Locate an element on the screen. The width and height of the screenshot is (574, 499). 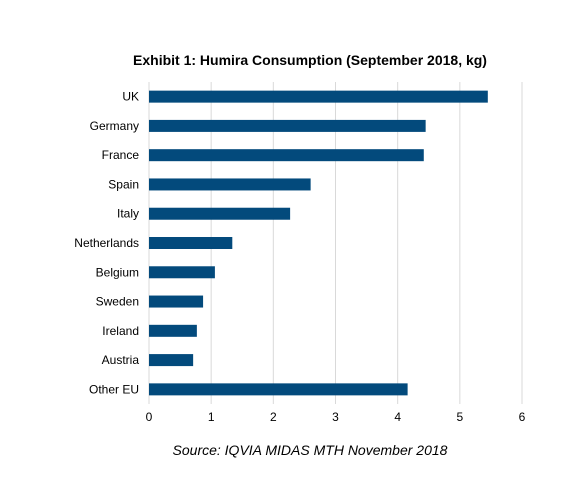
category-label: Spain is located at coordinates (123, 184).